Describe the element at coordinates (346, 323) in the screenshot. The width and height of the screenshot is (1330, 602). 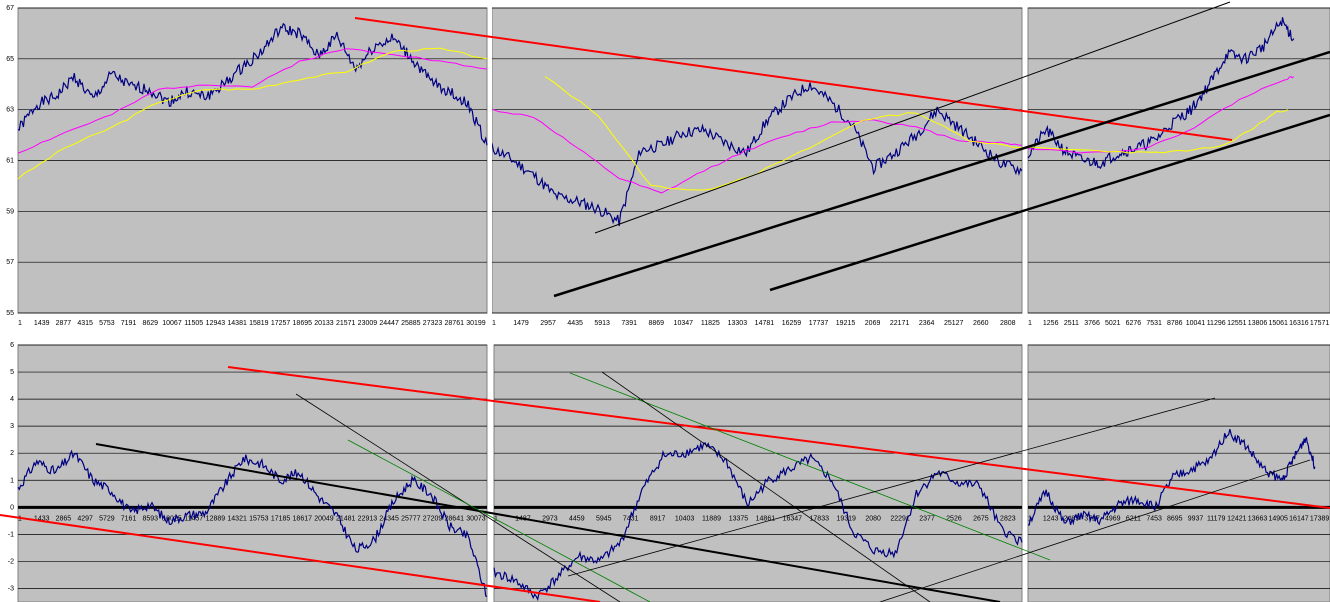
I see `x-tick-label: 21571` at that location.